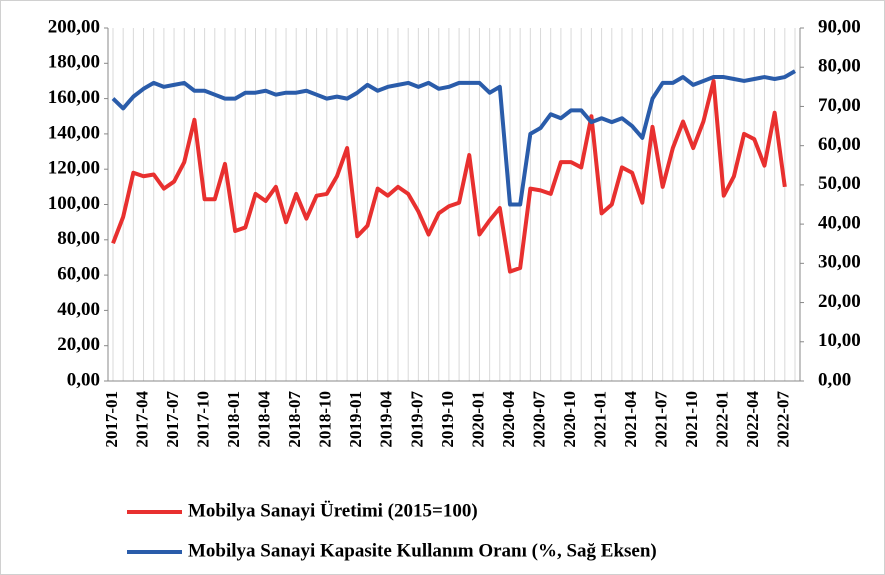 The image size is (885, 575). I want to click on x-tick-label: 2019-07, so click(416, 419).